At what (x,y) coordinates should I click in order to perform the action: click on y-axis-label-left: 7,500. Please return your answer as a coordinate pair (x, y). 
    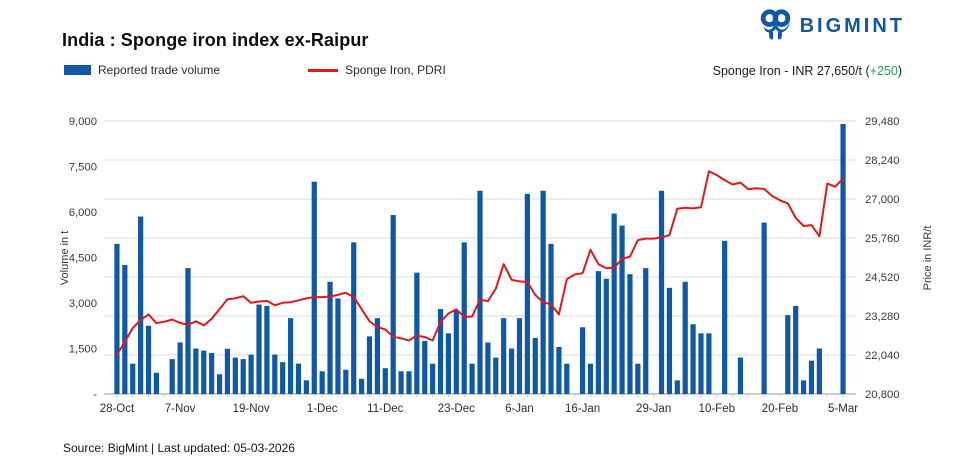
    Looking at the image, I should click on (83, 168).